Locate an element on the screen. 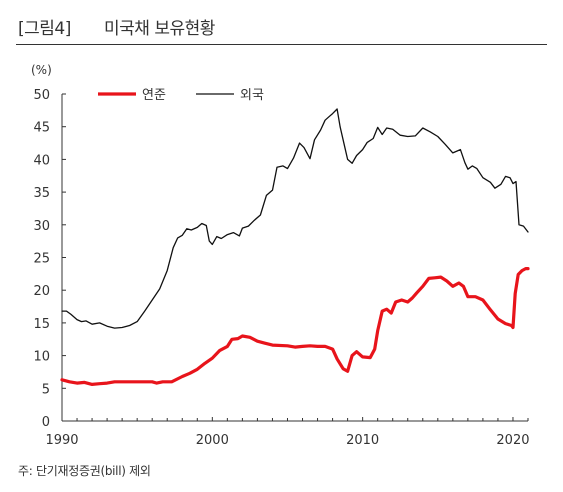 The height and width of the screenshot is (492, 563). y-tick-label: 20 is located at coordinates (41, 291).